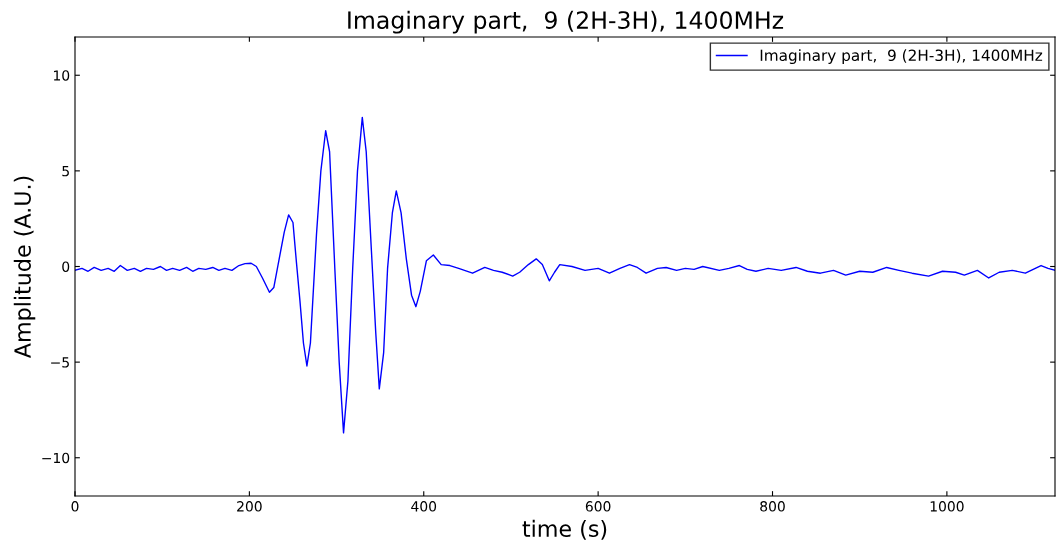 The image size is (1056, 541). Describe the element at coordinates (564, 529) in the screenshot. I see `x-axis-title: time (s)` at that location.